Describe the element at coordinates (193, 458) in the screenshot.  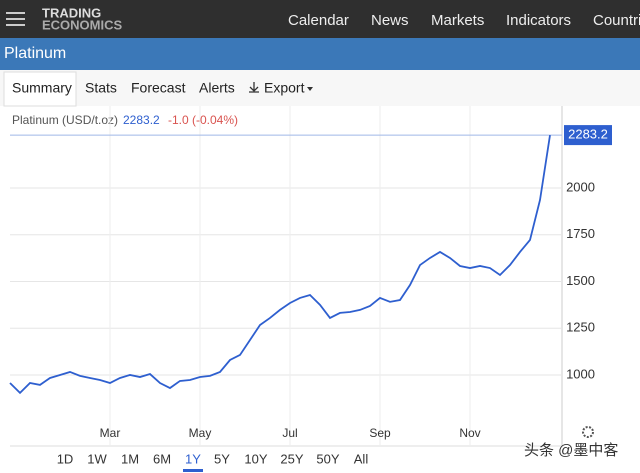
I see `range-button: 1Y` at that location.